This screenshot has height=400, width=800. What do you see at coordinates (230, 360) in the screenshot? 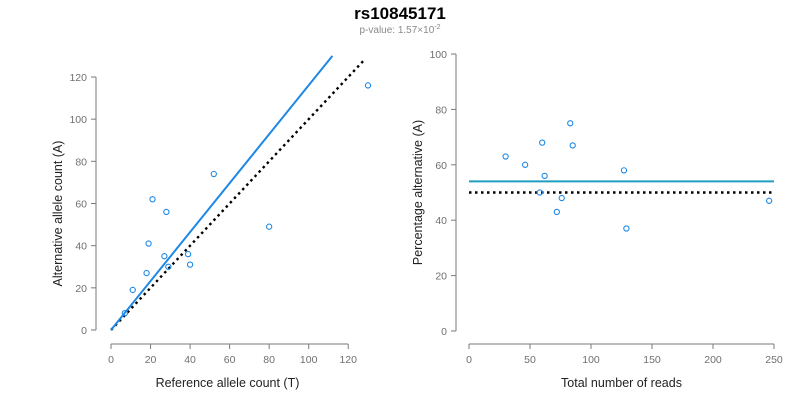
I see `x-tick-label: 60` at bounding box center [230, 360].